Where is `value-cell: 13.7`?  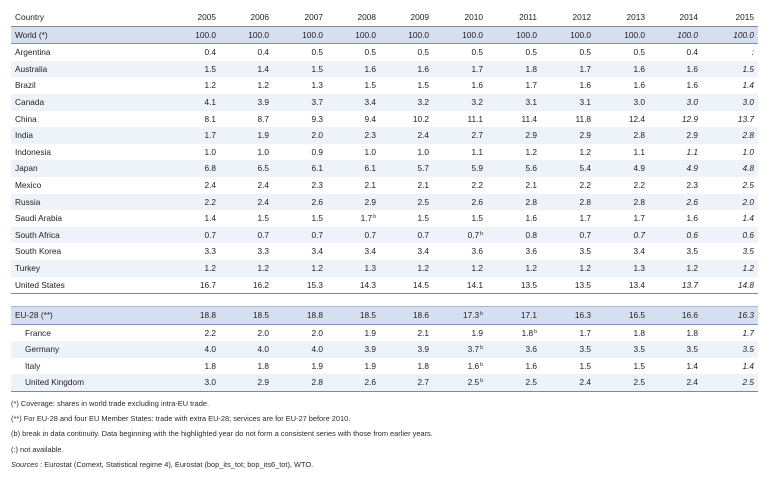 value-cell: 13.7 is located at coordinates (675, 285).